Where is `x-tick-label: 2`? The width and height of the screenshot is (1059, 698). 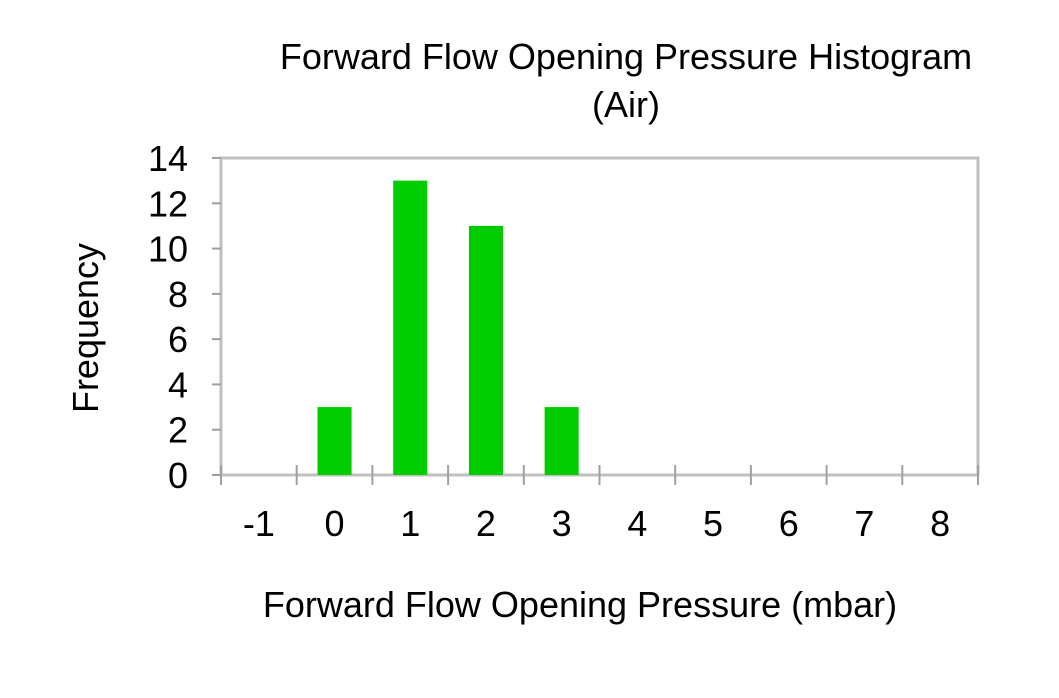
x-tick-label: 2 is located at coordinates (486, 523).